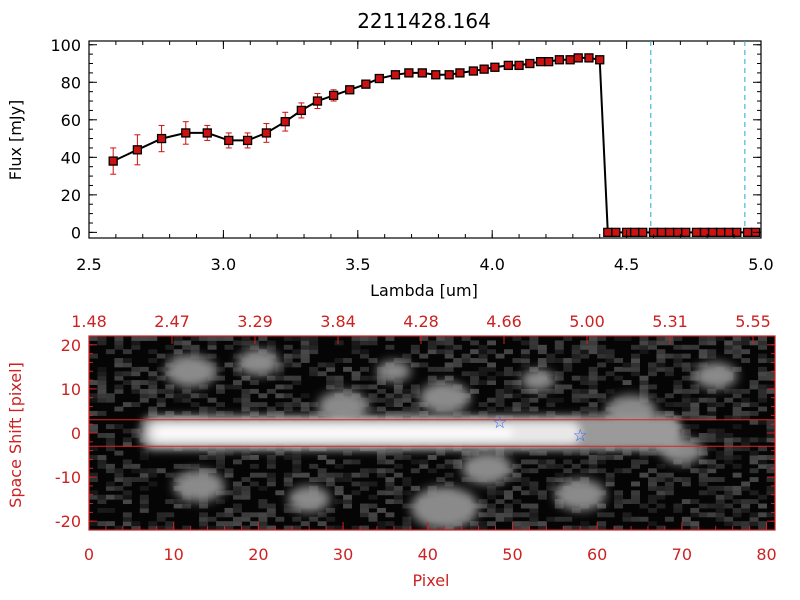 The image size is (800, 600). Describe the element at coordinates (89, 321) in the screenshot. I see `top-tick-label: 1.48` at that location.